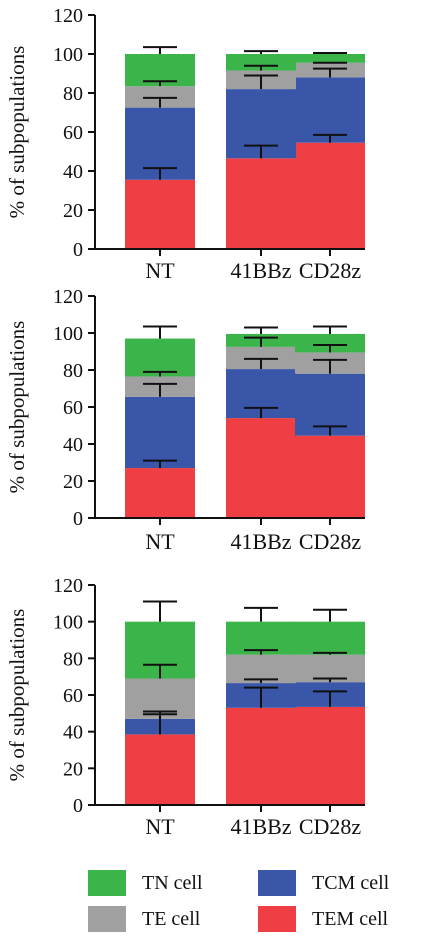  Describe the element at coordinates (171, 918) in the screenshot. I see `legend-label-te: TE cell` at that location.